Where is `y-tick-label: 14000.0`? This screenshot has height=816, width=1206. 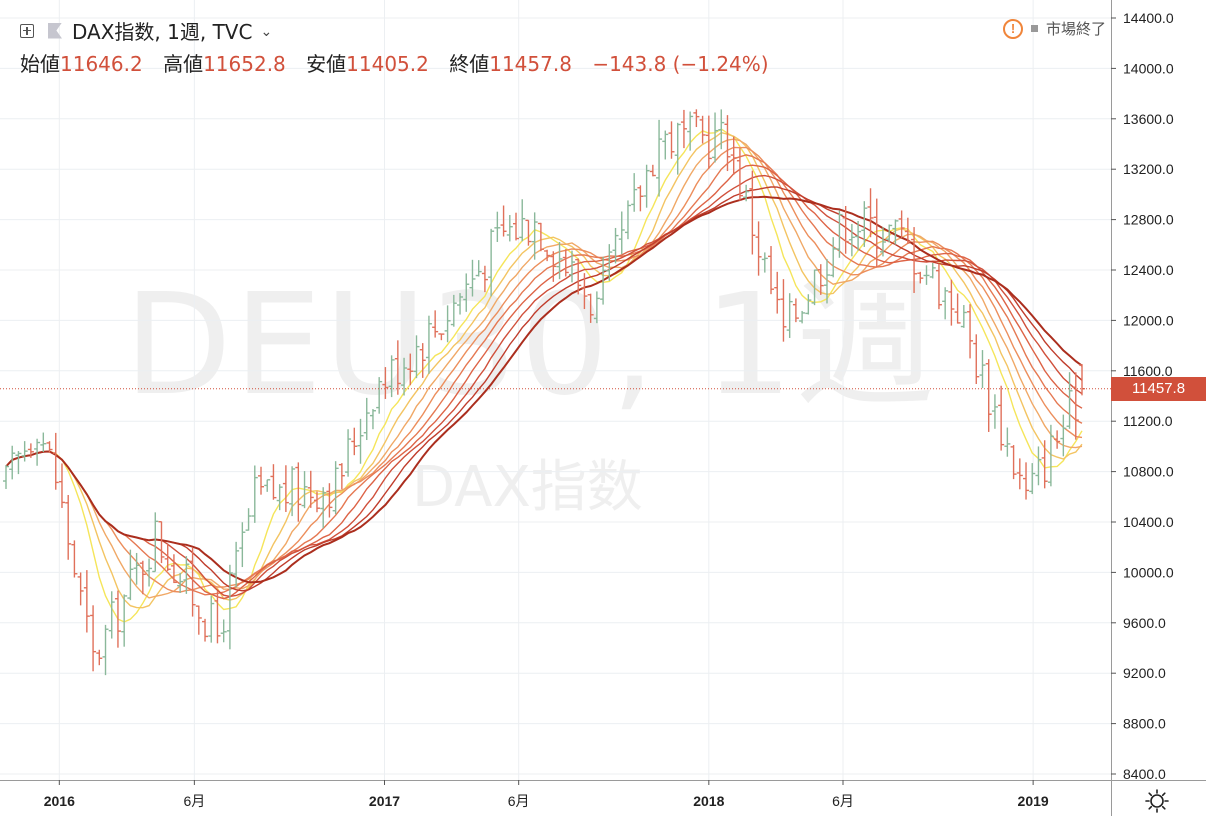
y-tick-label: 14000.0 is located at coordinates (1148, 68).